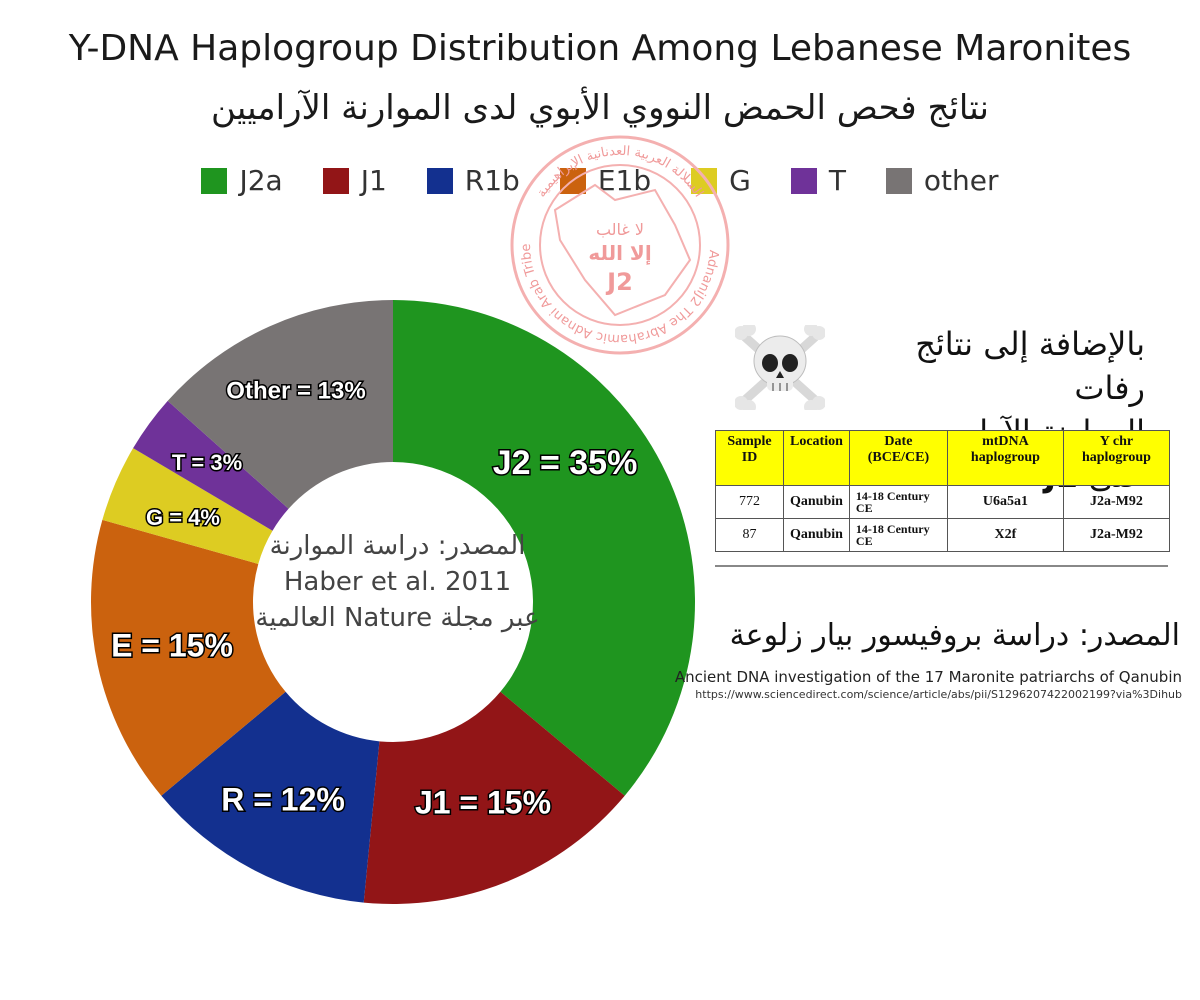 This screenshot has height=1000, width=1200. Describe the element at coordinates (354, 180) in the screenshot. I see `legend-item: J1` at that location.